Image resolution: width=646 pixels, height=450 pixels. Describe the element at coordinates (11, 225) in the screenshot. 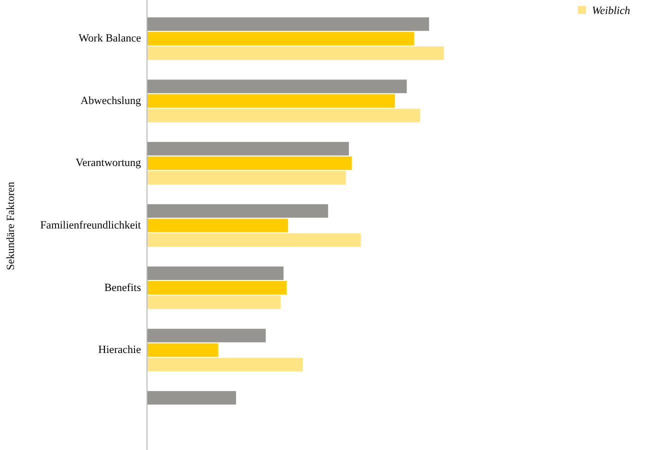

I see `y-axis-title: Sekundäre Faktoren` at that location.